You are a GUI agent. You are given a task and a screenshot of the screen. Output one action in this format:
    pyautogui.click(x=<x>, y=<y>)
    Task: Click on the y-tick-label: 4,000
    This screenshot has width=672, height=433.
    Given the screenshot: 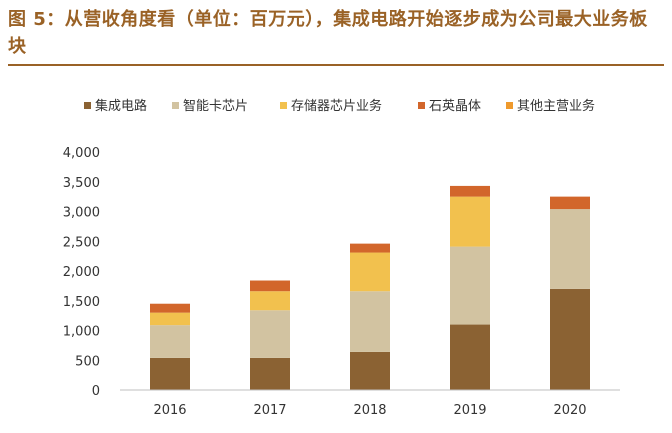 What is the action you would take?
    pyautogui.click(x=81, y=153)
    